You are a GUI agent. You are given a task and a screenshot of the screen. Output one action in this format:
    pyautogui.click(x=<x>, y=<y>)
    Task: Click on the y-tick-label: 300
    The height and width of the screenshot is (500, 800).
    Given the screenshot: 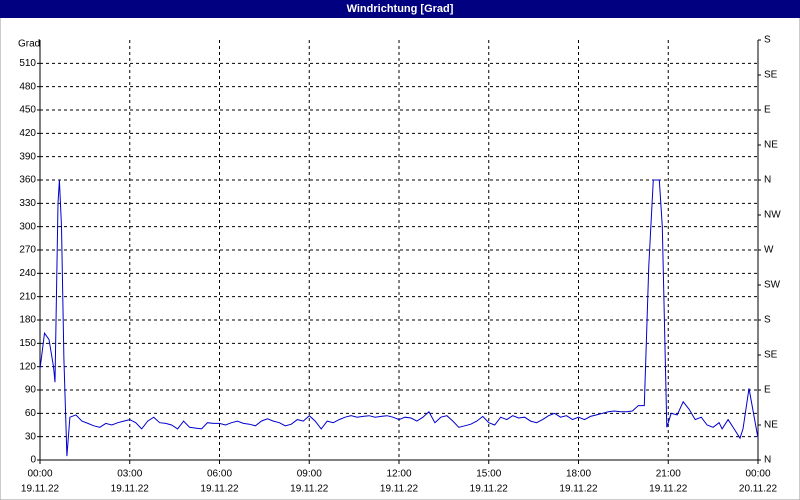 What is the action you would take?
    pyautogui.click(x=27, y=226)
    